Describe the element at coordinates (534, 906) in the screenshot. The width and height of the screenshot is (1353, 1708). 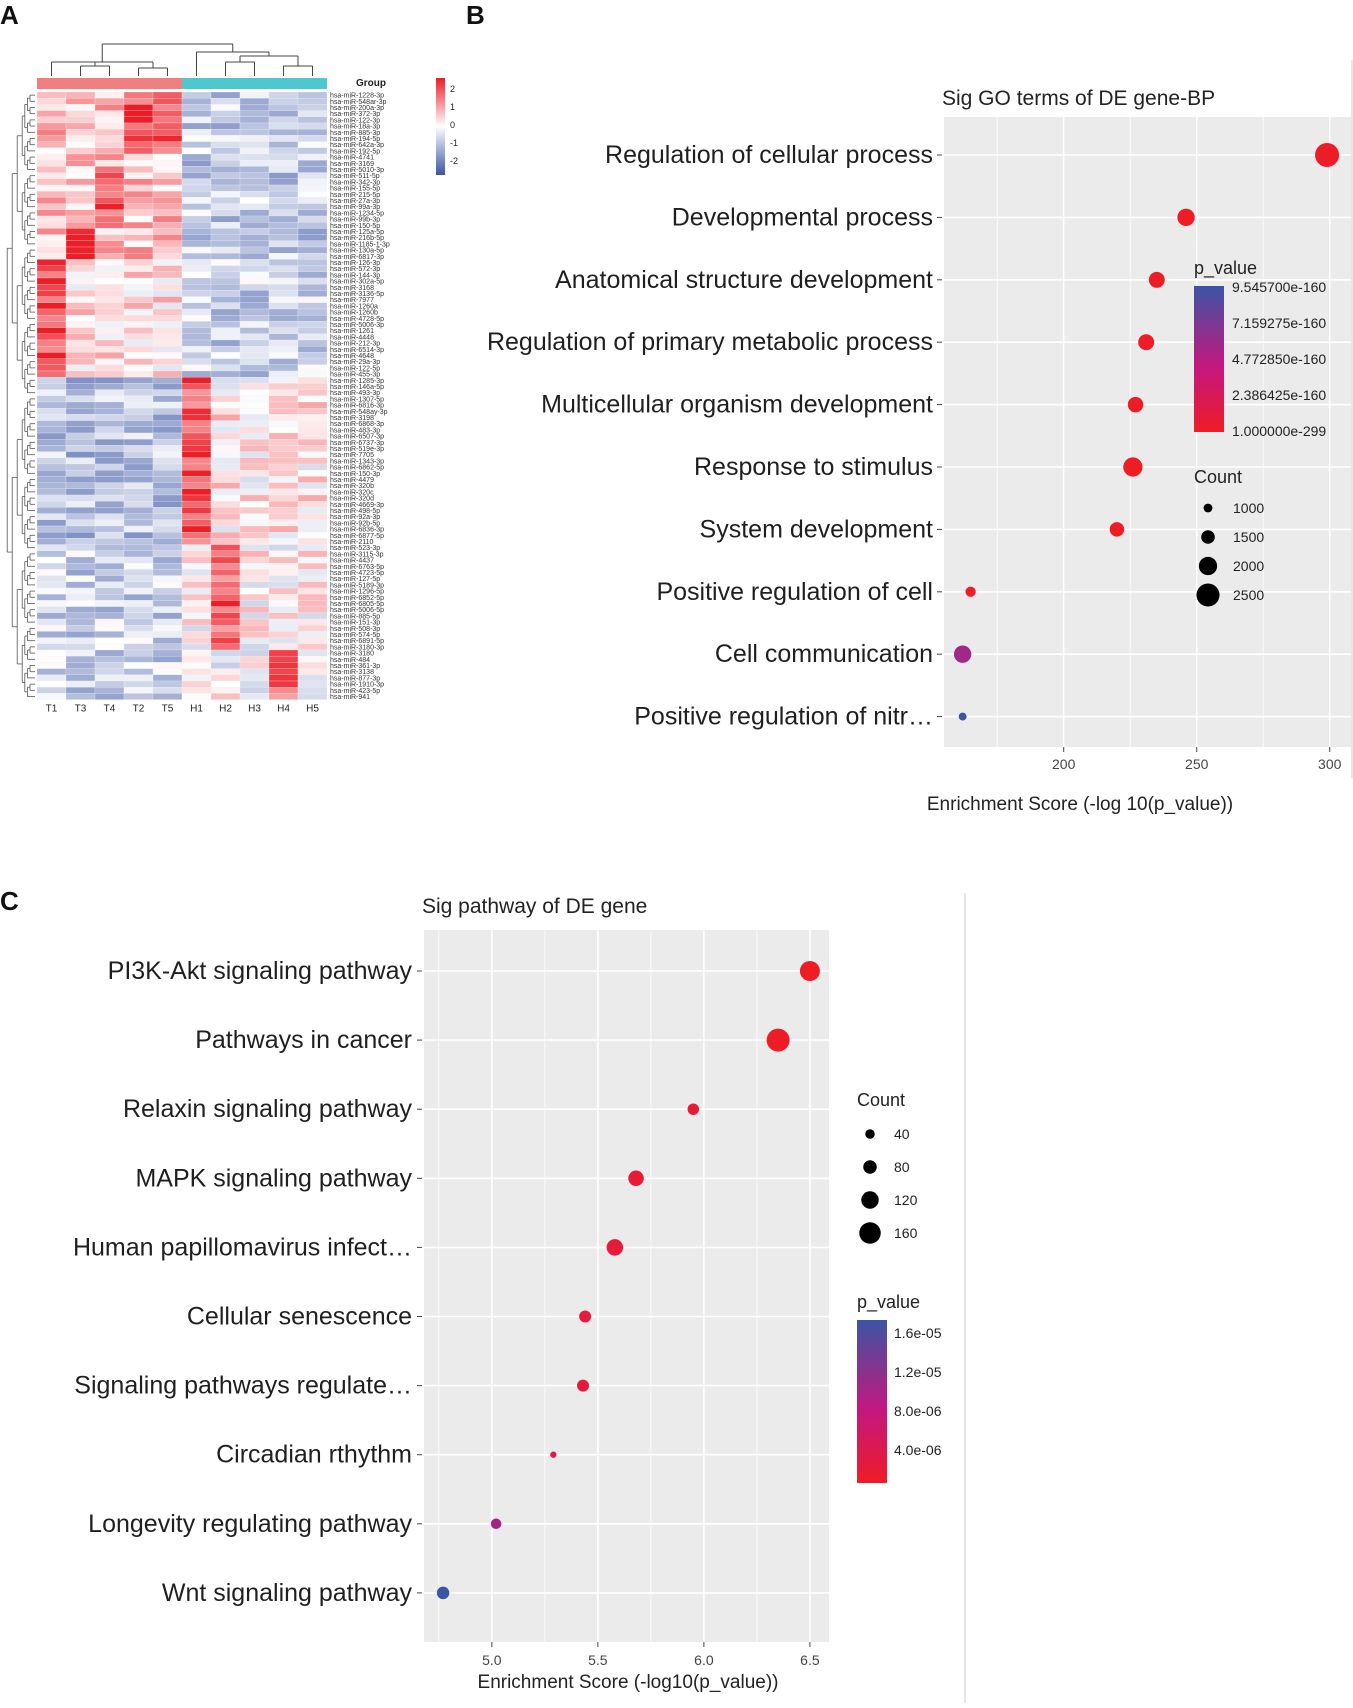
I see `pathway-chart-title: Sig pathway of DE gene` at that location.